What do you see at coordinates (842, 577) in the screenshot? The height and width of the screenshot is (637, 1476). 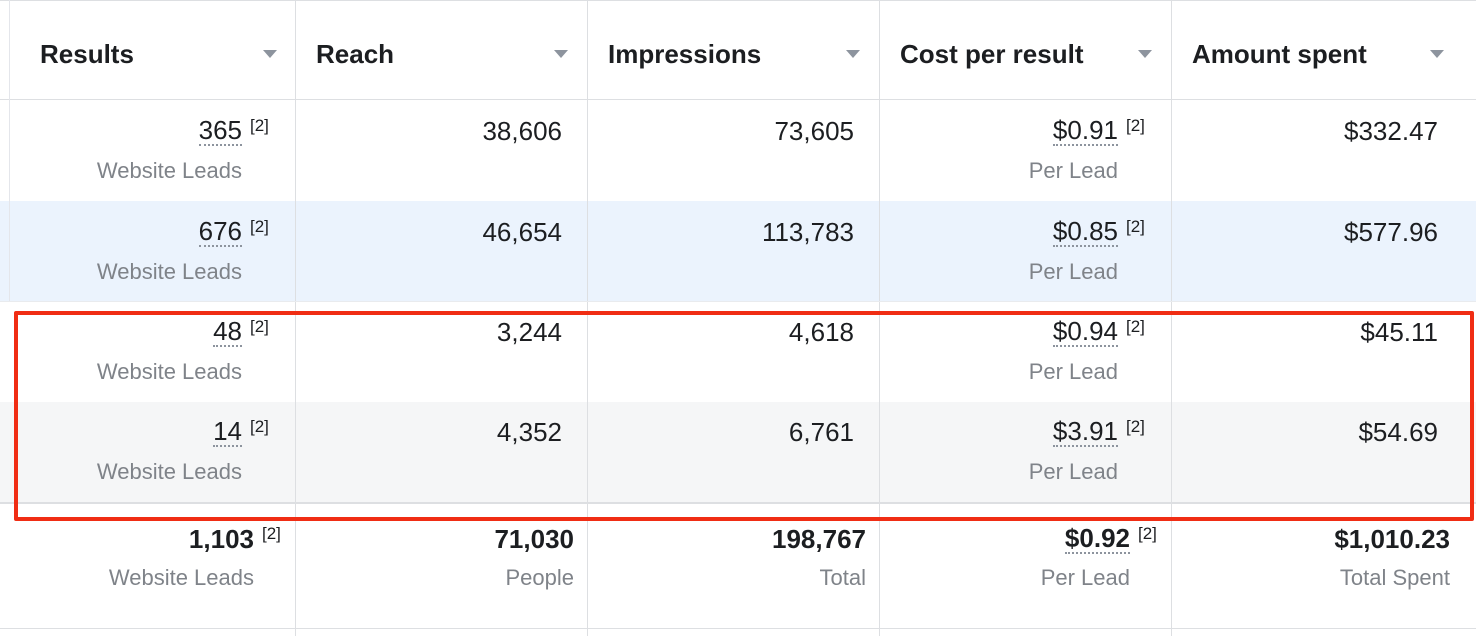 I see `total-impressions-unit: Total` at bounding box center [842, 577].